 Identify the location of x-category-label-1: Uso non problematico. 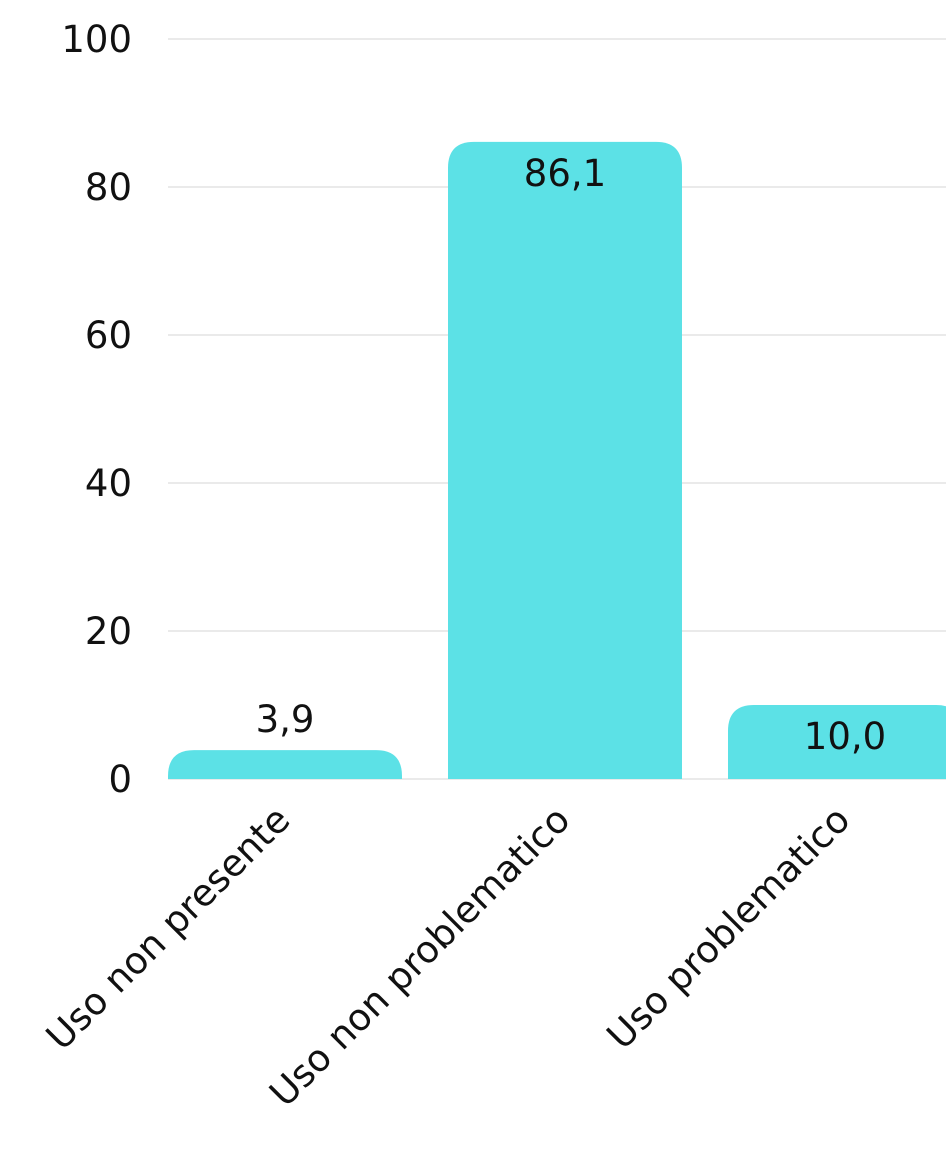
(419, 956).